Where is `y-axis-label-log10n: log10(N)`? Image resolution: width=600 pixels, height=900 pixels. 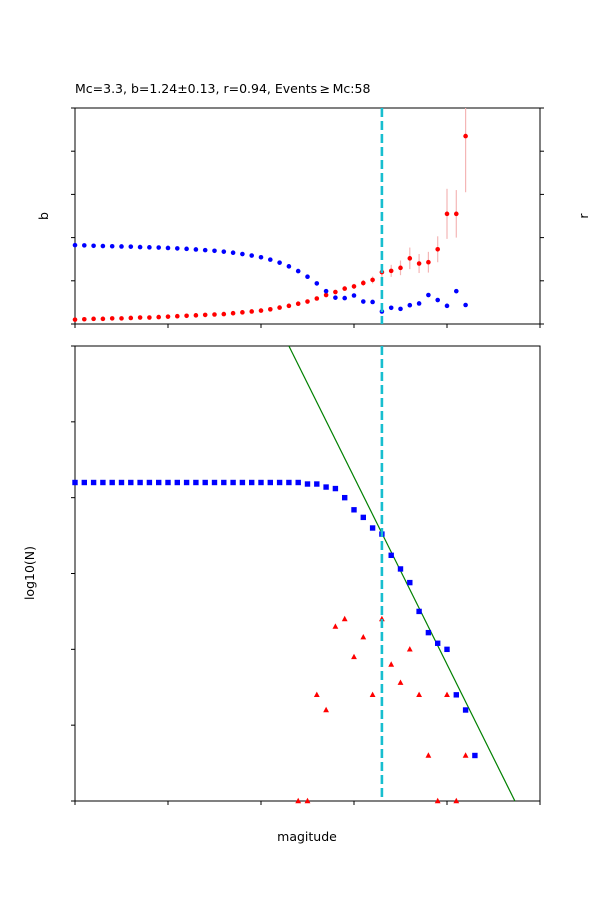 y-axis-label-log10n: log10(N) is located at coordinates (29, 573).